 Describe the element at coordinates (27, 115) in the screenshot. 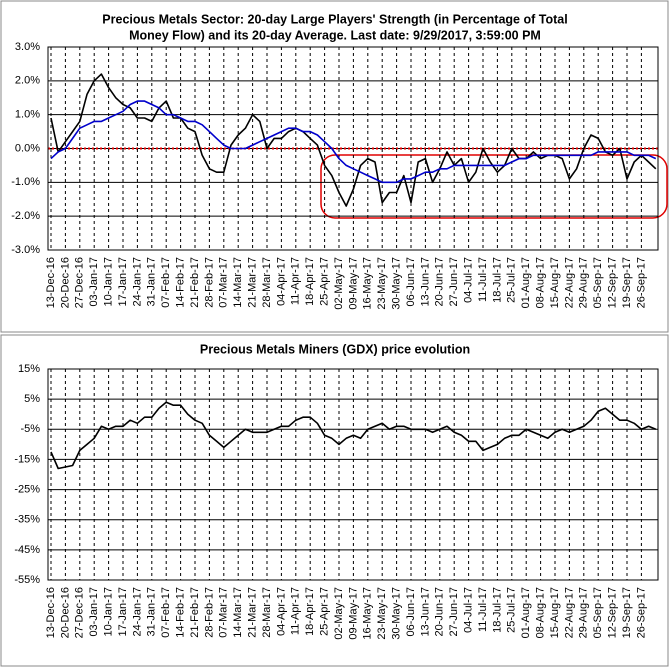

I see `y-tick-label: 1.0%` at that location.